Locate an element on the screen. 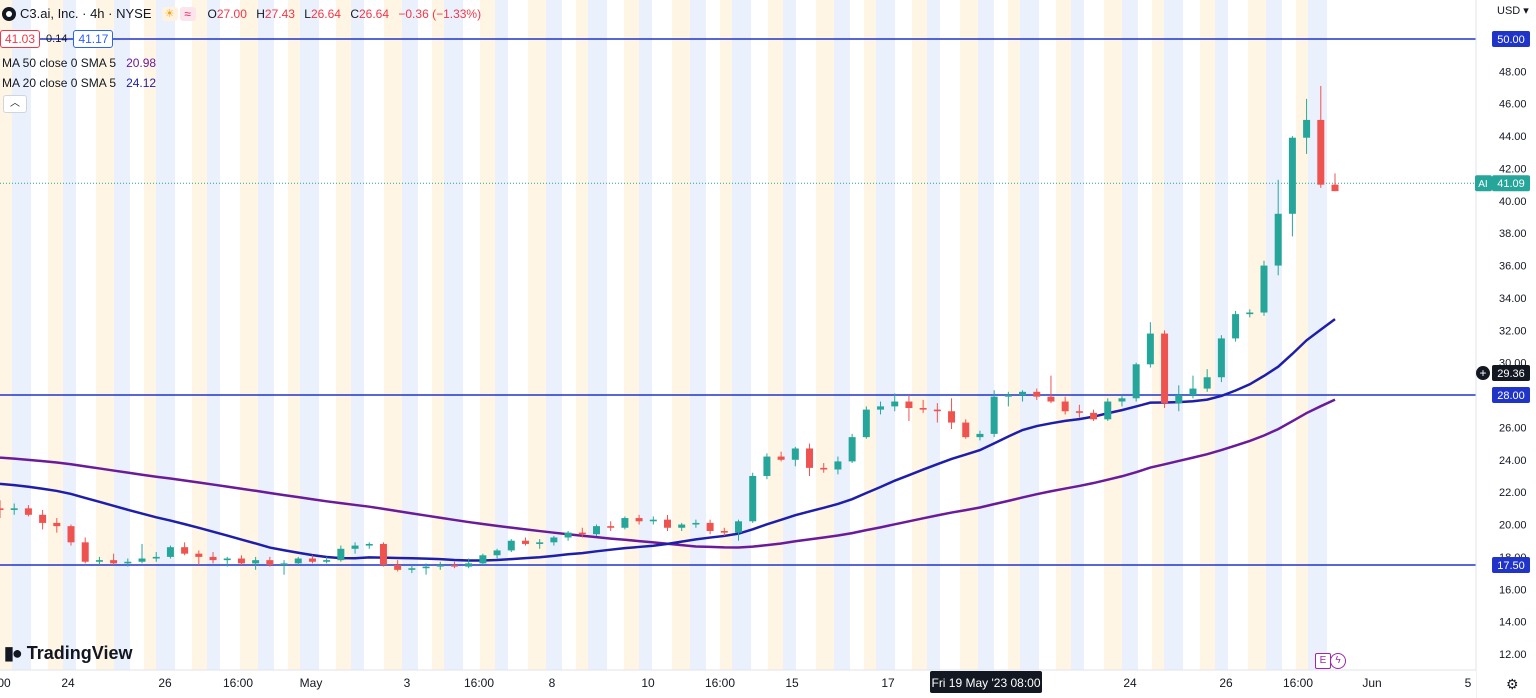  add-alert-icon is located at coordinates (1483, 373).